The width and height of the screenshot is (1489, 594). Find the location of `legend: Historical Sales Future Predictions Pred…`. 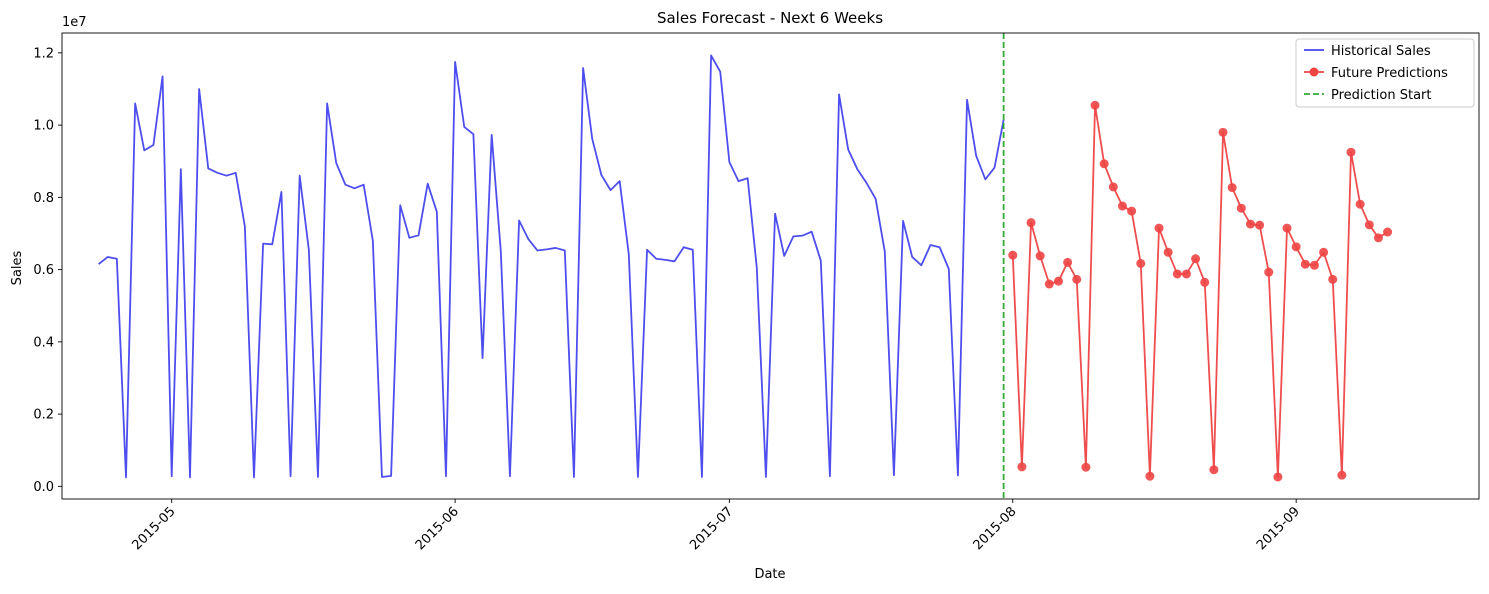

legend: Historical Sales Future Predictions Pred… is located at coordinates (1385, 73).